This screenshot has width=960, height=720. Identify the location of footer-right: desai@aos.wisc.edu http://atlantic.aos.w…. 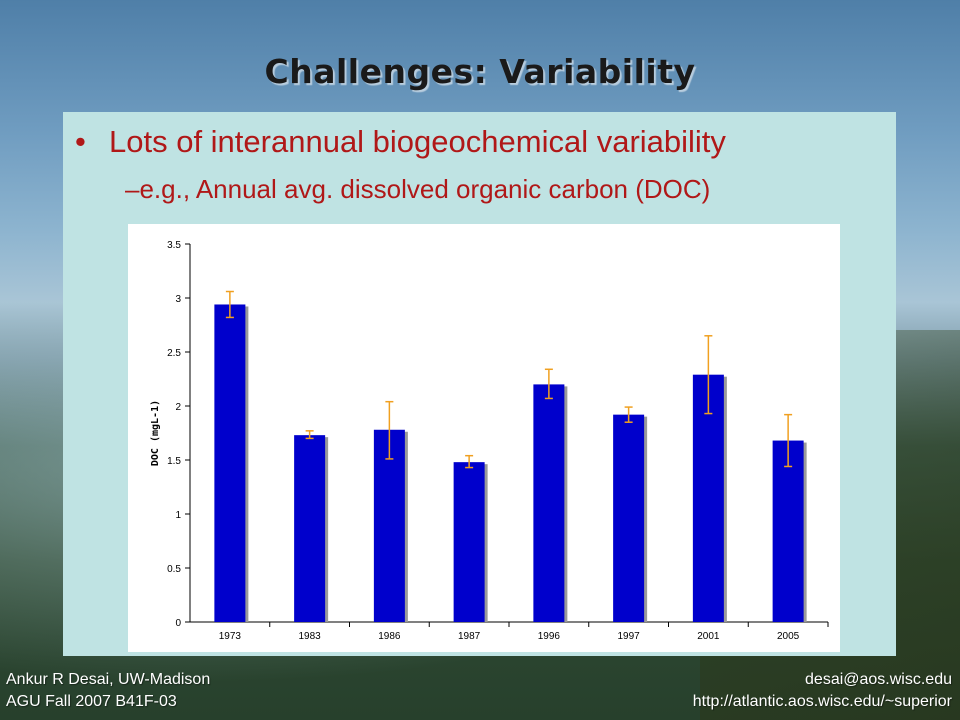
(822, 691).